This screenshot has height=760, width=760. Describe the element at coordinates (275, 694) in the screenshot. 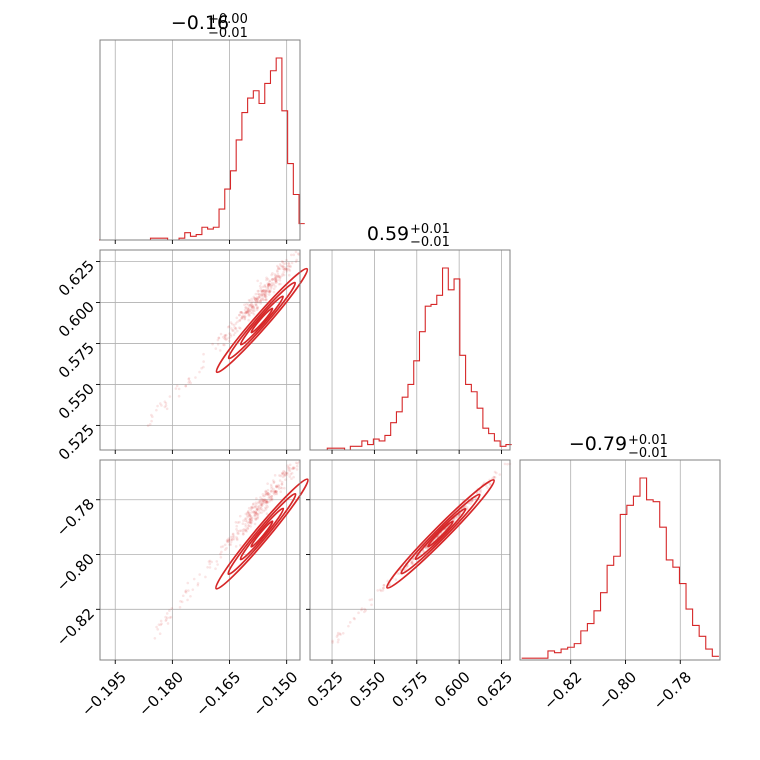

I see `x-tick-label-p20-3: −0.150` at that location.